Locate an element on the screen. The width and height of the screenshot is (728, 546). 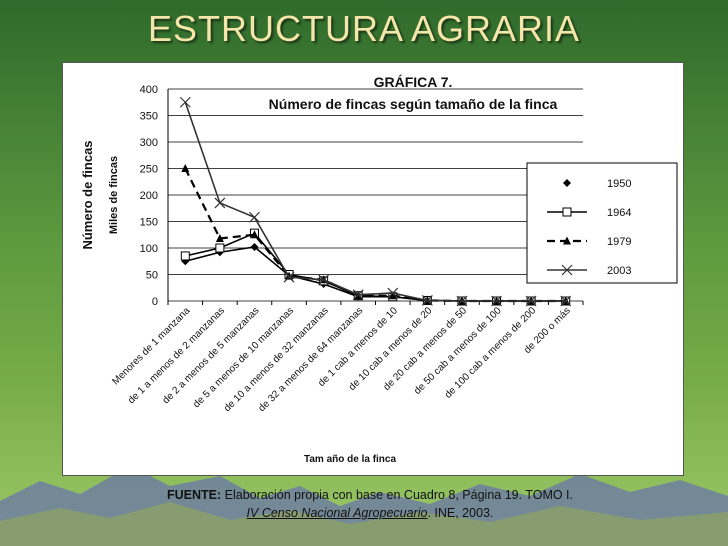
legend-label-2003: 2003 is located at coordinates (619, 271).